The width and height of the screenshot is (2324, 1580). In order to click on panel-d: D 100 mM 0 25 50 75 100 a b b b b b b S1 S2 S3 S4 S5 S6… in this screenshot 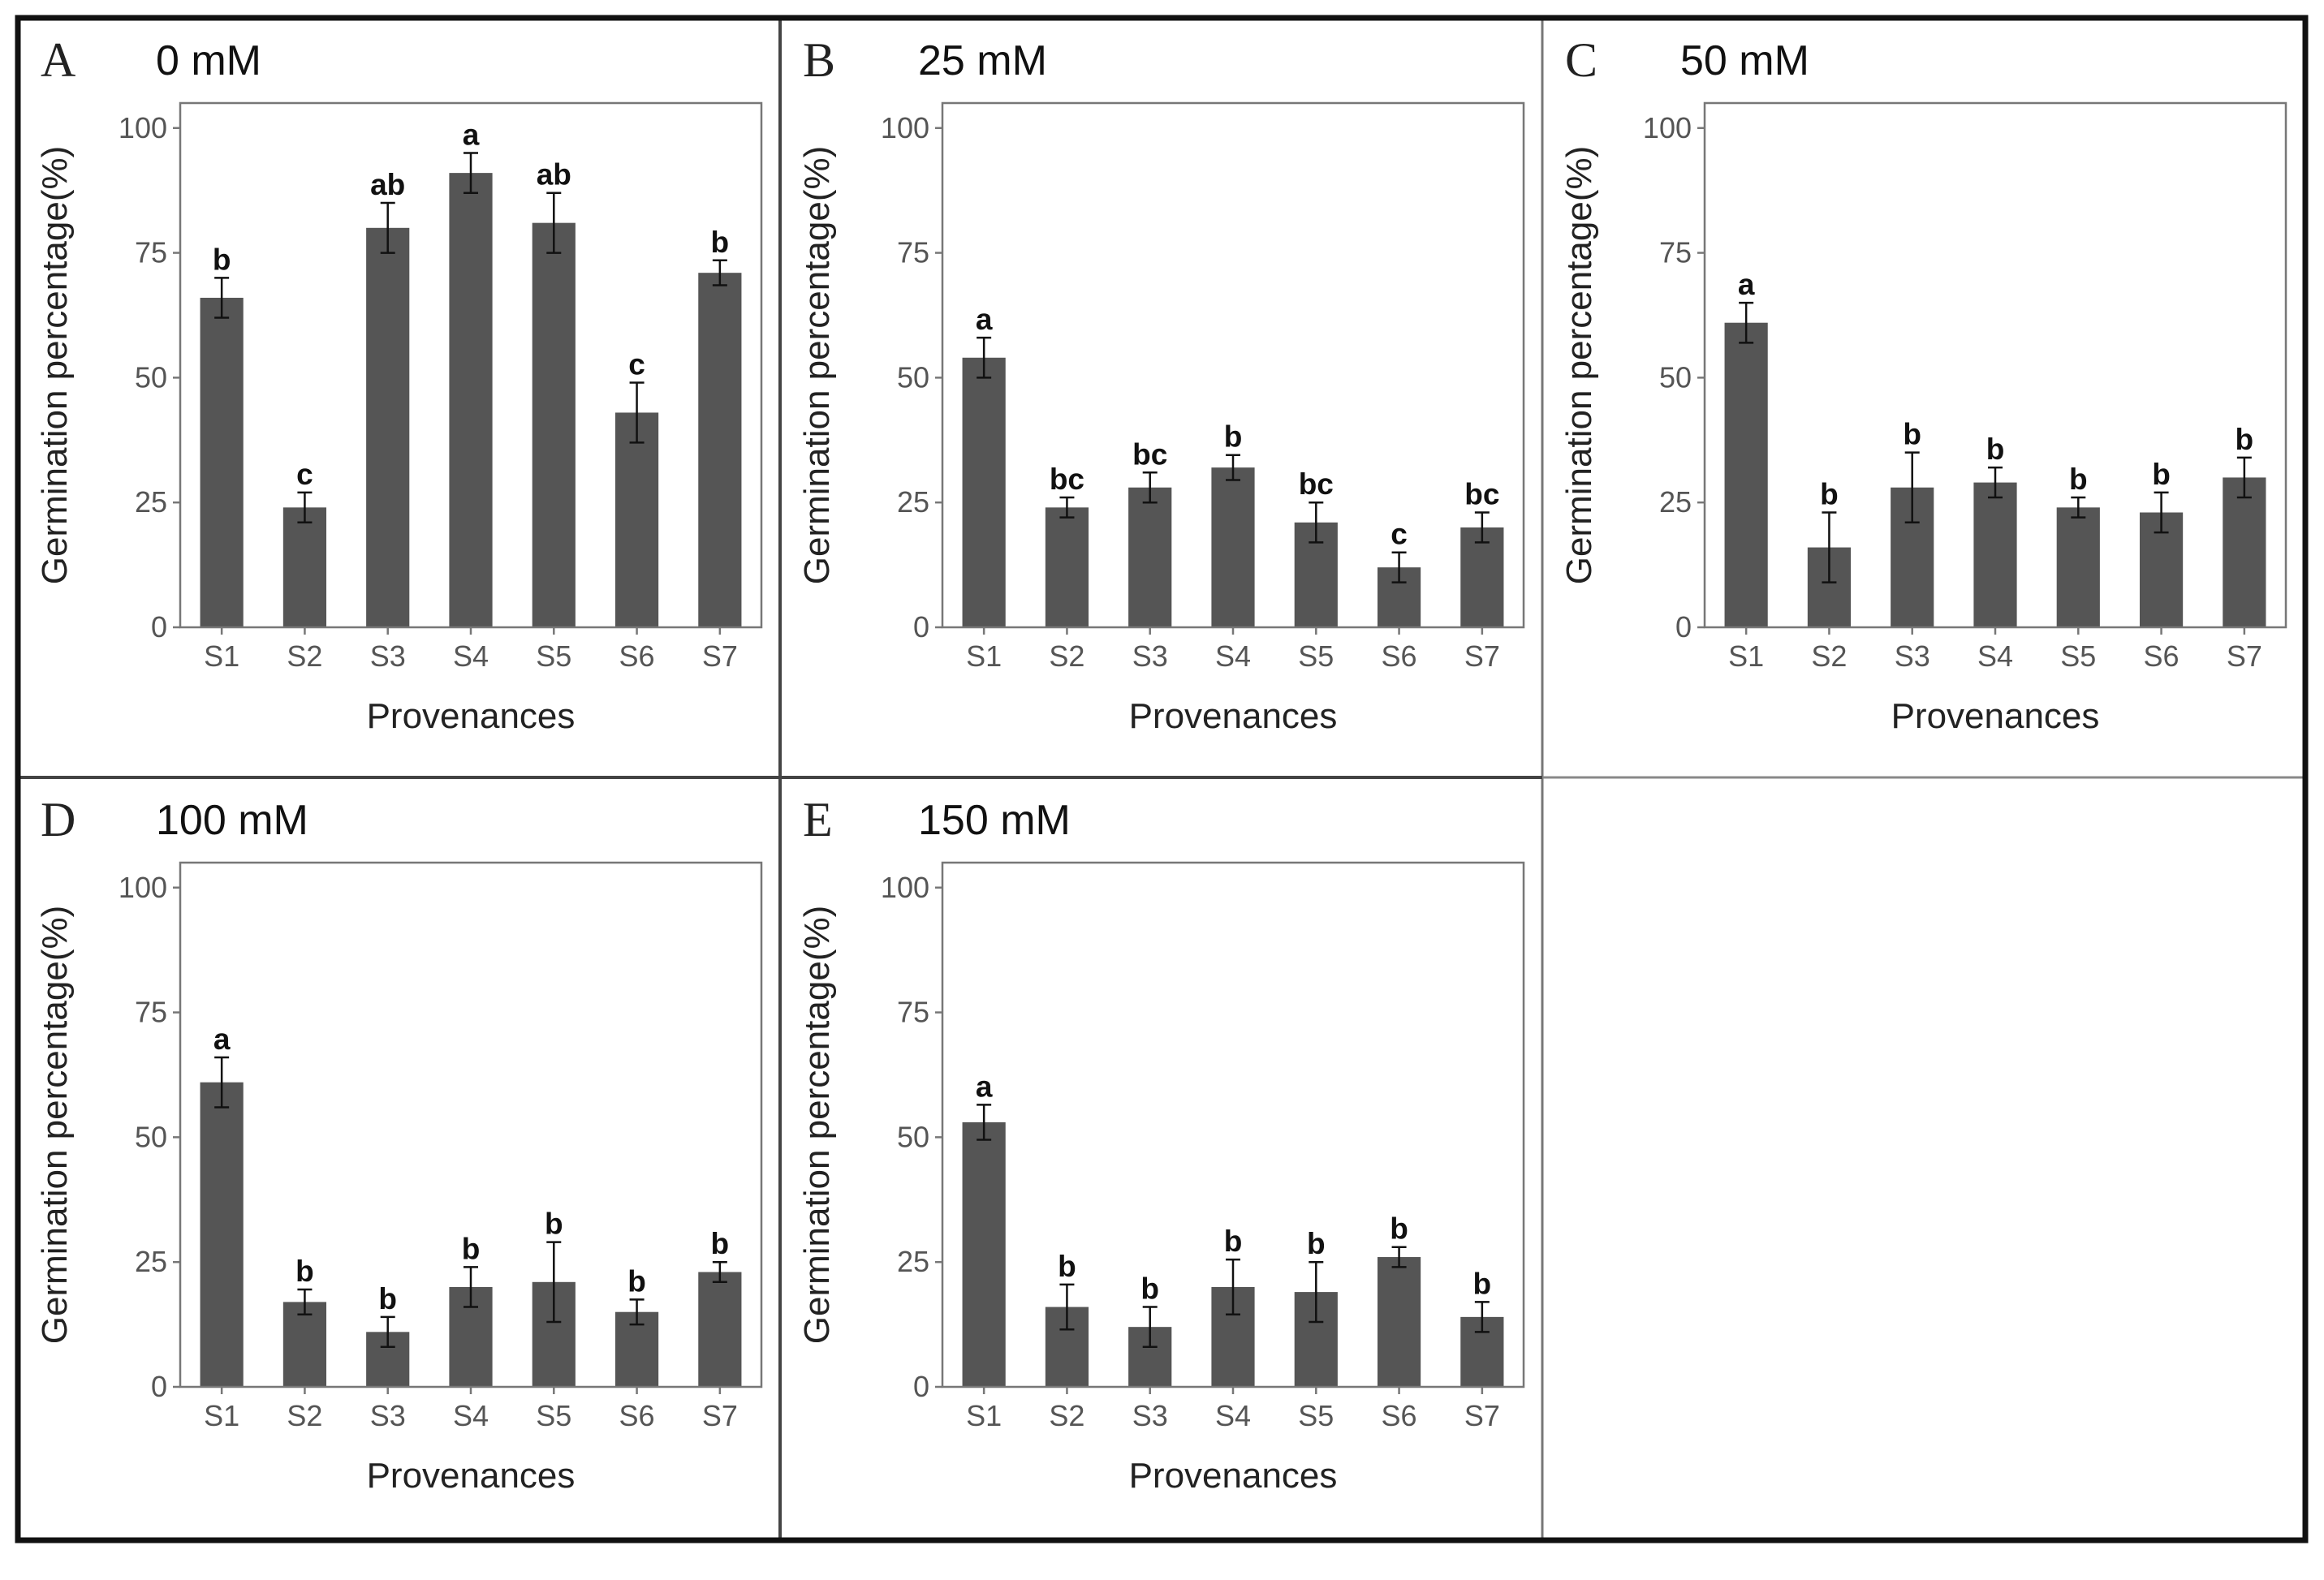, I will do `click(399, 1144)`.